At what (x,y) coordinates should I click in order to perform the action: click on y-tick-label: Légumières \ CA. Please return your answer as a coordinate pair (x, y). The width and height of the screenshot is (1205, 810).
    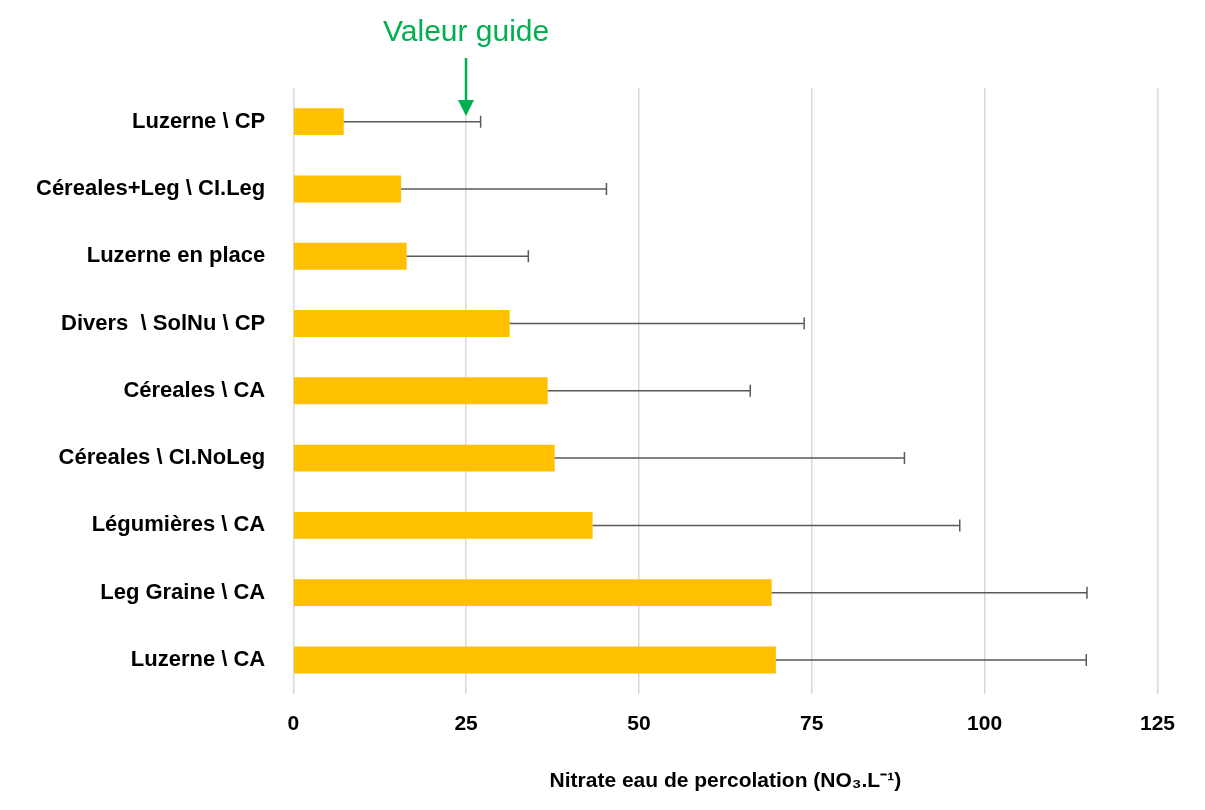
    Looking at the image, I should click on (178, 524).